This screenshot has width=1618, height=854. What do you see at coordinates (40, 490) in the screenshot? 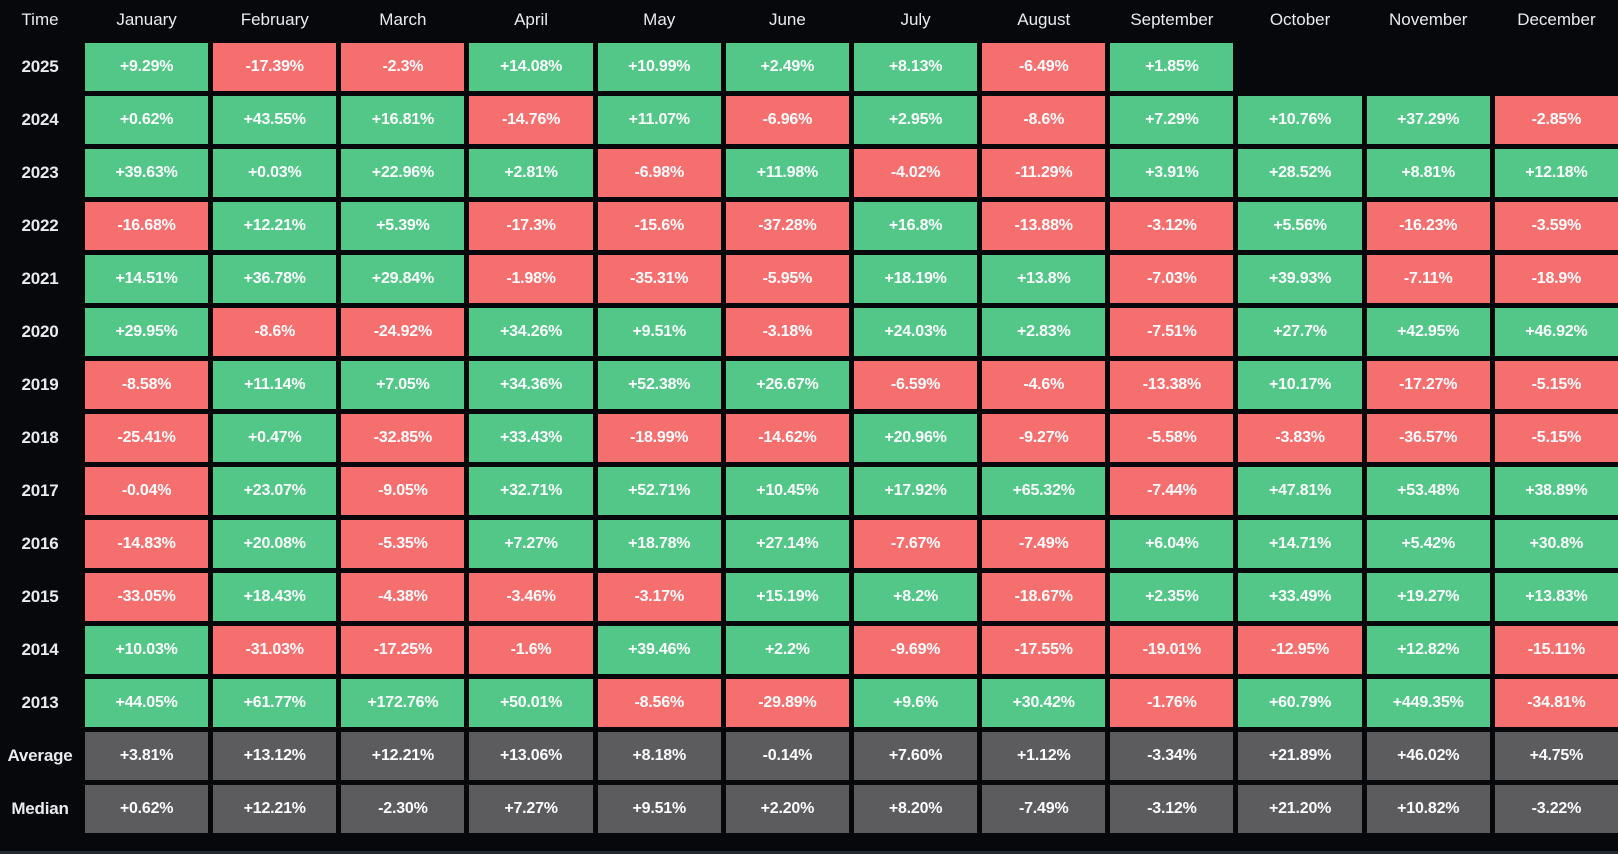
I see `row-label: 2017` at bounding box center [40, 490].